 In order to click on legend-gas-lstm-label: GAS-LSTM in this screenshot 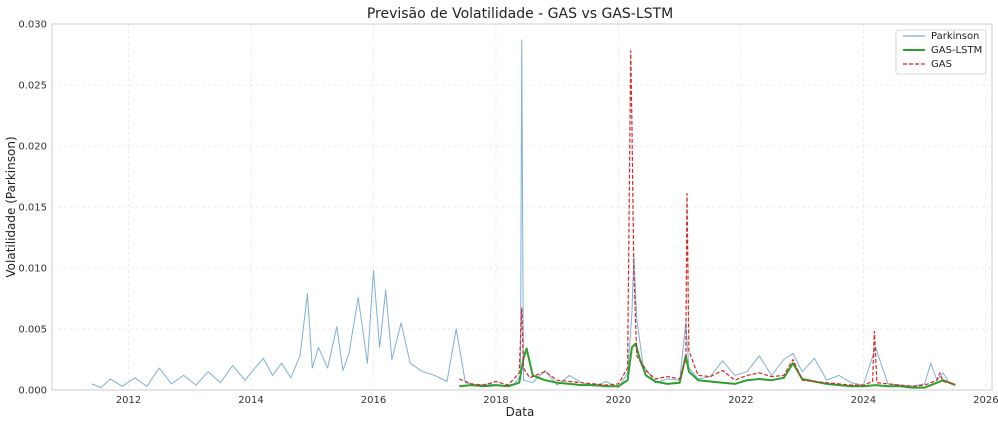, I will do `click(956, 50)`.